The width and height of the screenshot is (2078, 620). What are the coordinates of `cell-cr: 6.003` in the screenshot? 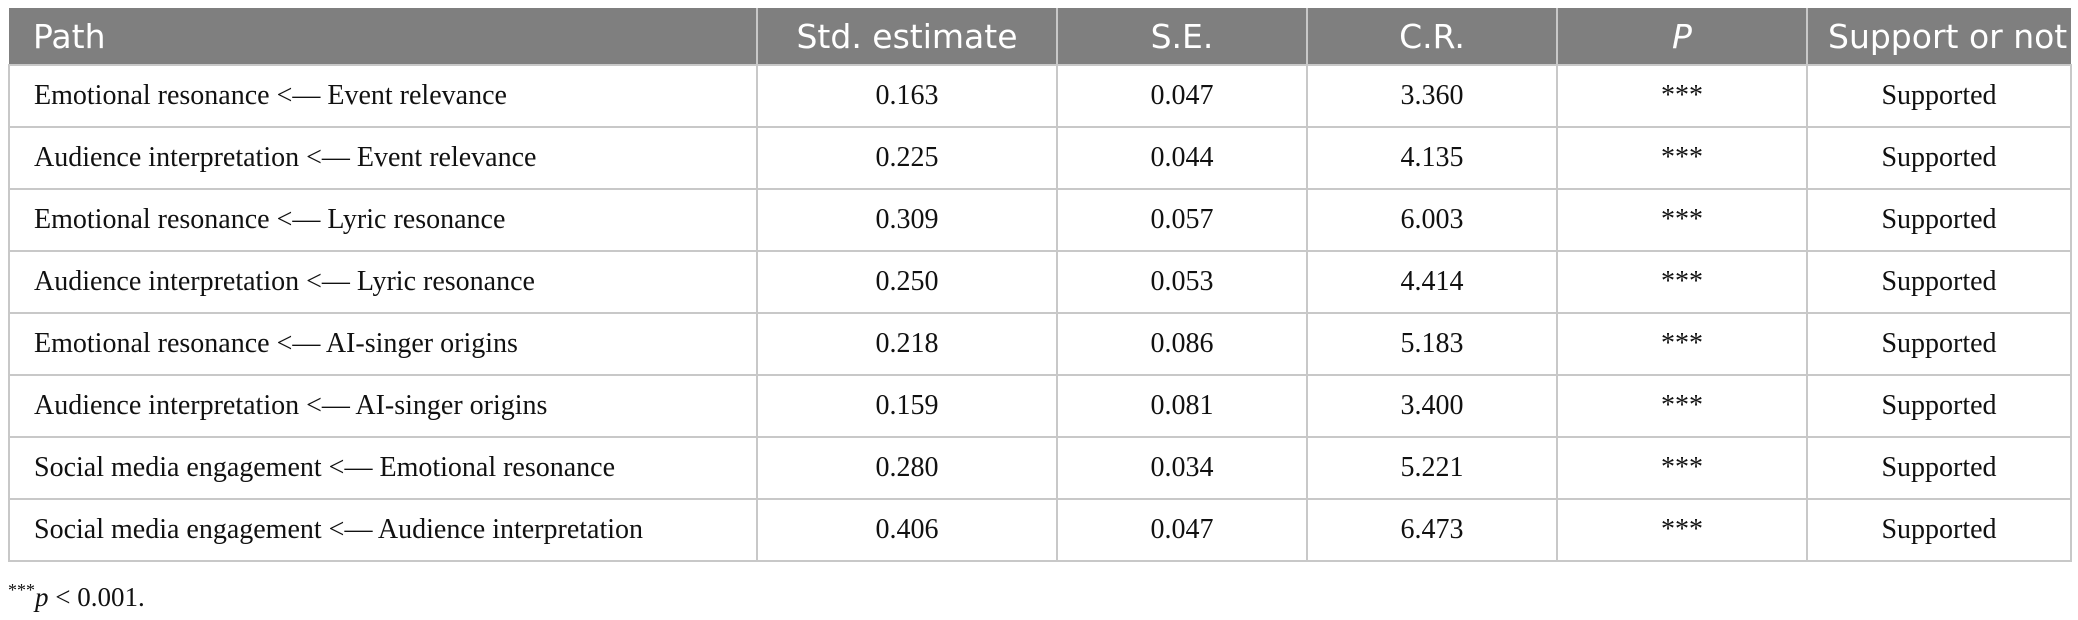 It's located at (1432, 220).